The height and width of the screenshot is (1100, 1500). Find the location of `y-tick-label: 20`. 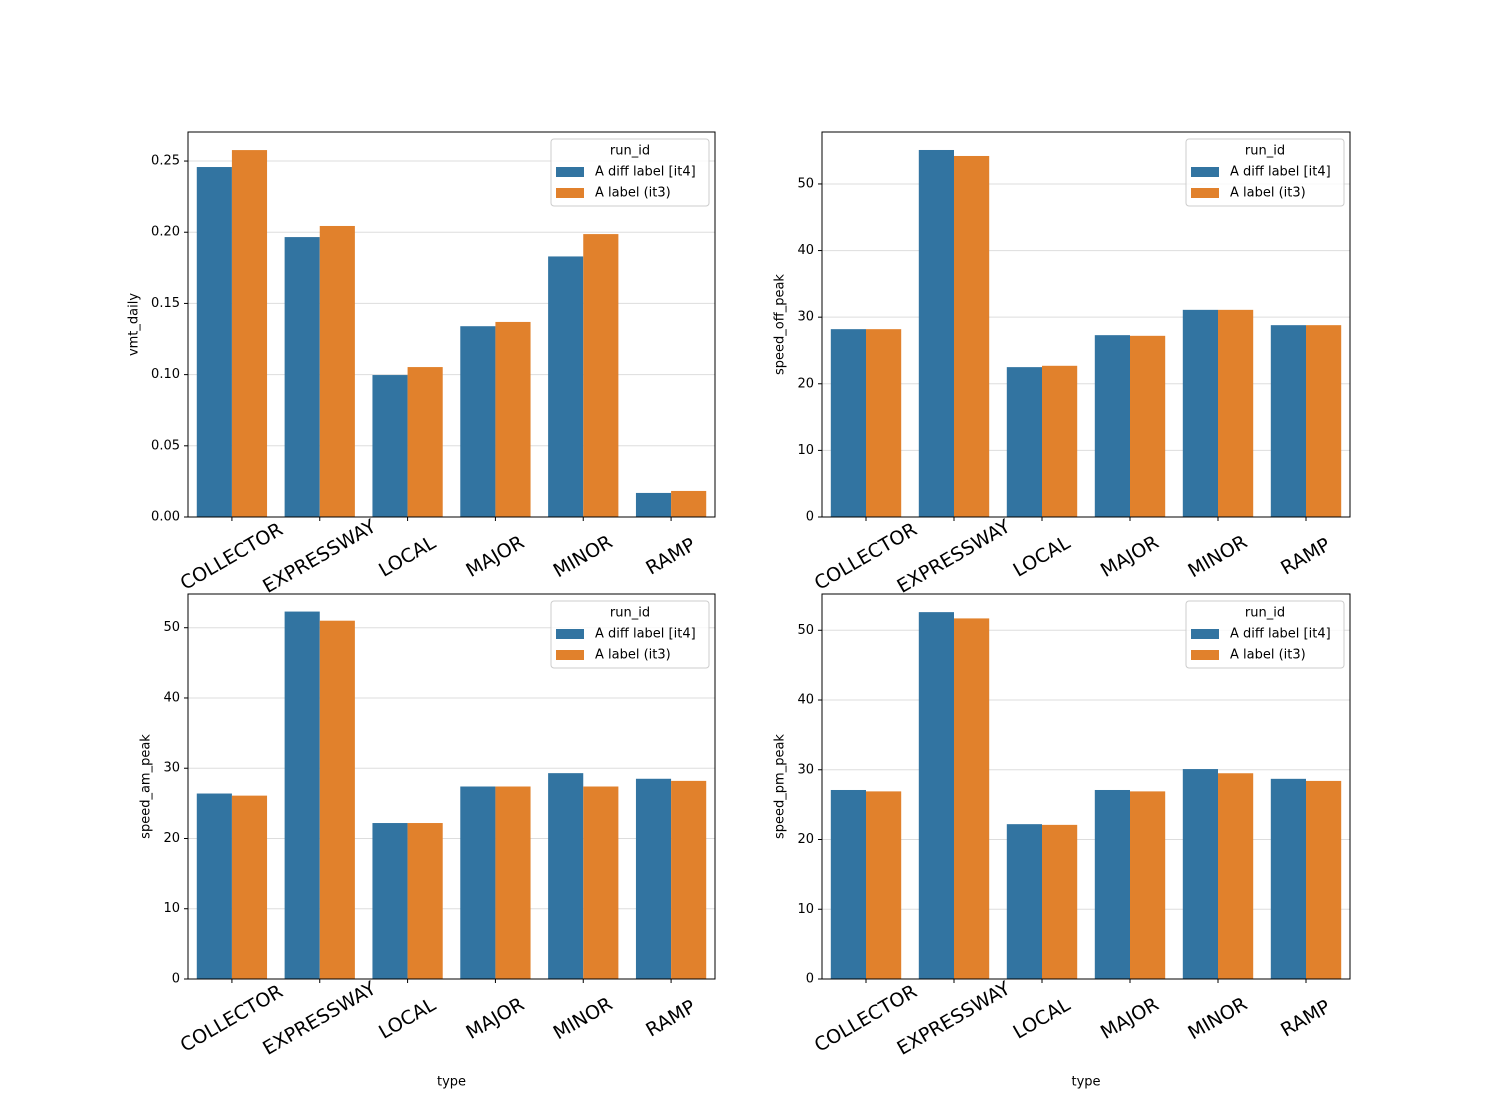

y-tick-label: 20 is located at coordinates (805, 839).